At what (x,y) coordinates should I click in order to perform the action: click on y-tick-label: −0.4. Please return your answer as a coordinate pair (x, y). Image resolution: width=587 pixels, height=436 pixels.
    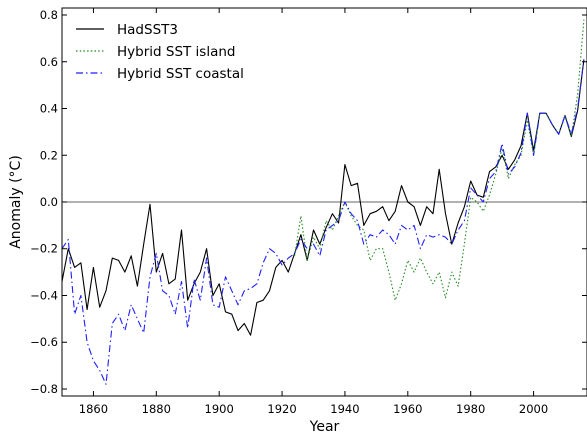
    Looking at the image, I should click on (44, 295).